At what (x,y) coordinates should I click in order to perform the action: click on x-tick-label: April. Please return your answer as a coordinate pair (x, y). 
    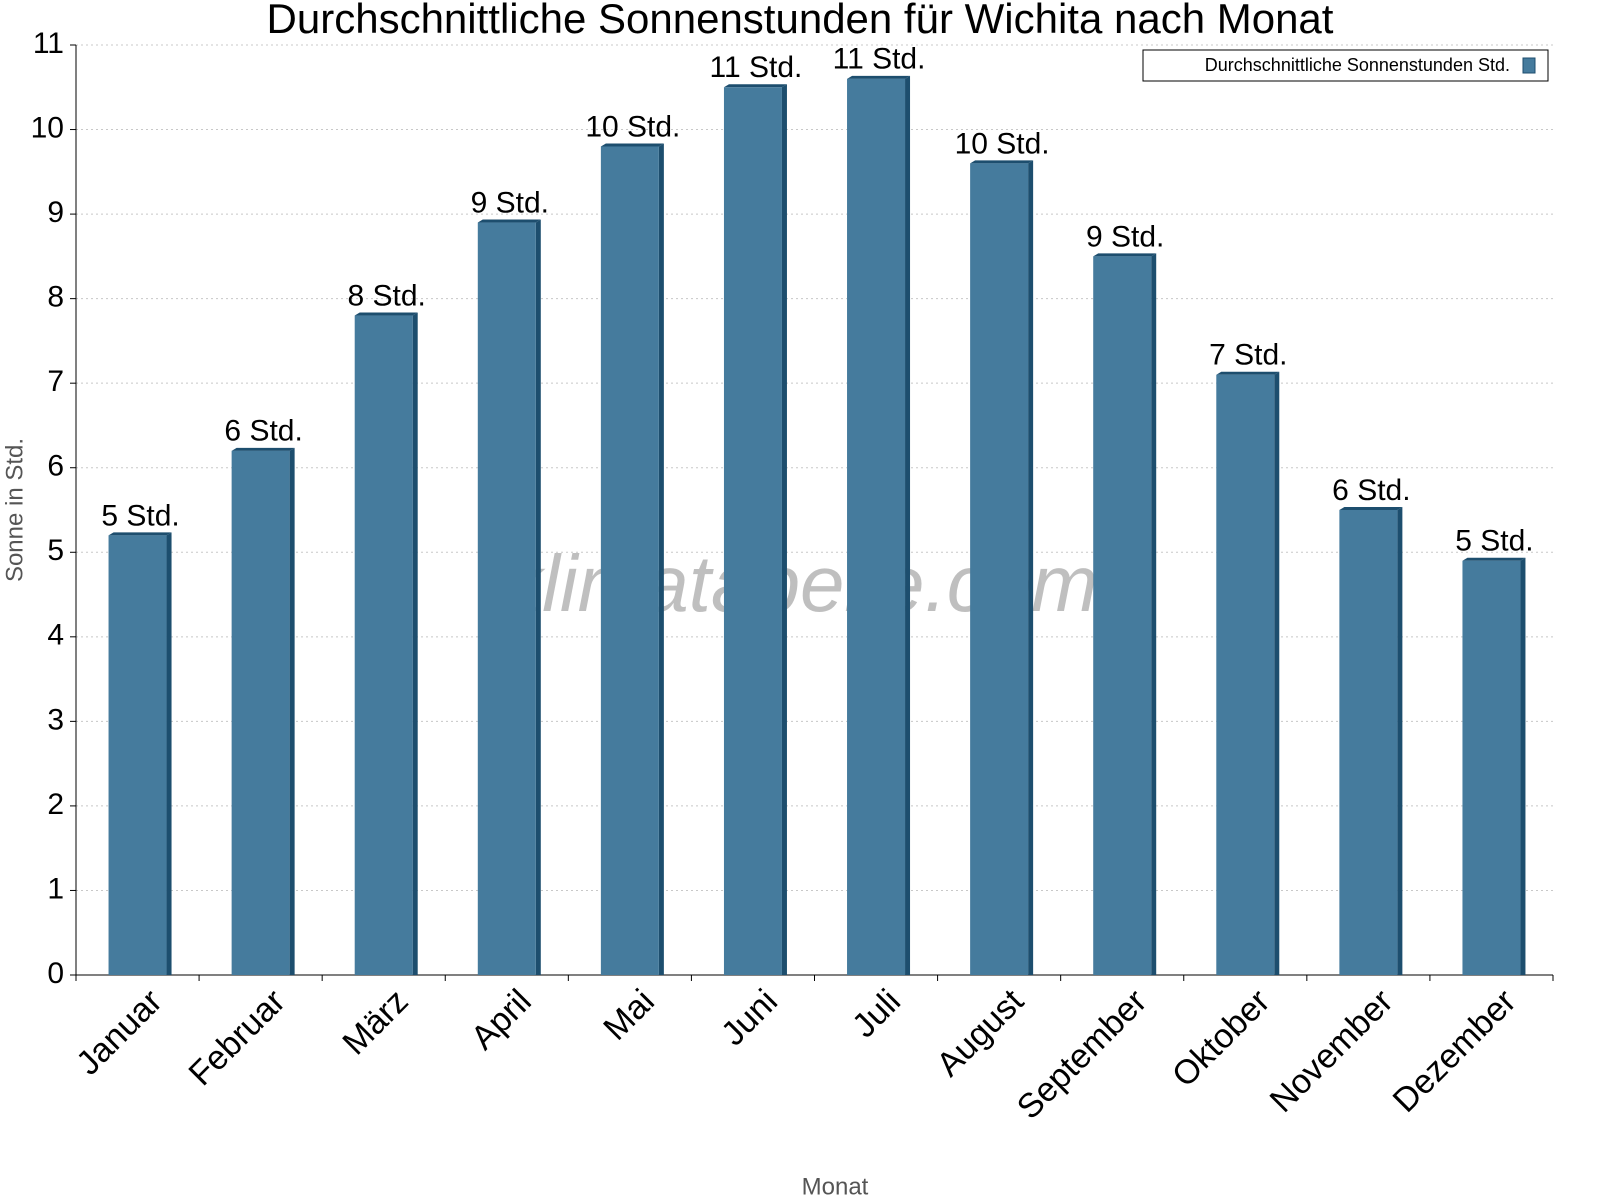
    Looking at the image, I should click on (501, 1019).